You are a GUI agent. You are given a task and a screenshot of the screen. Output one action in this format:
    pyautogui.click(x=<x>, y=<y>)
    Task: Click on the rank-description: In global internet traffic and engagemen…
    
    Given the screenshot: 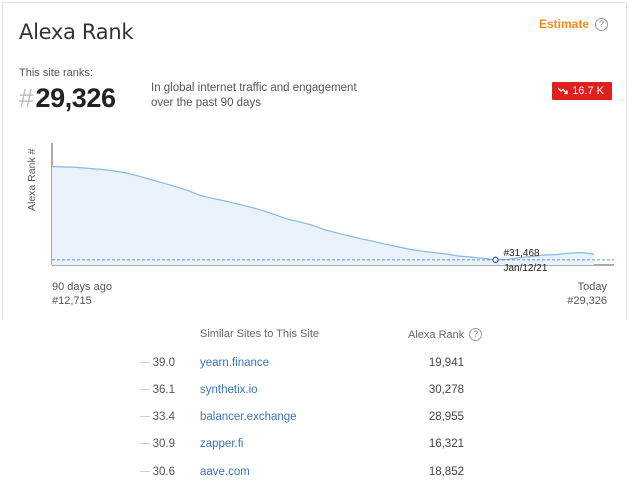 What is the action you would take?
    pyautogui.click(x=271, y=96)
    